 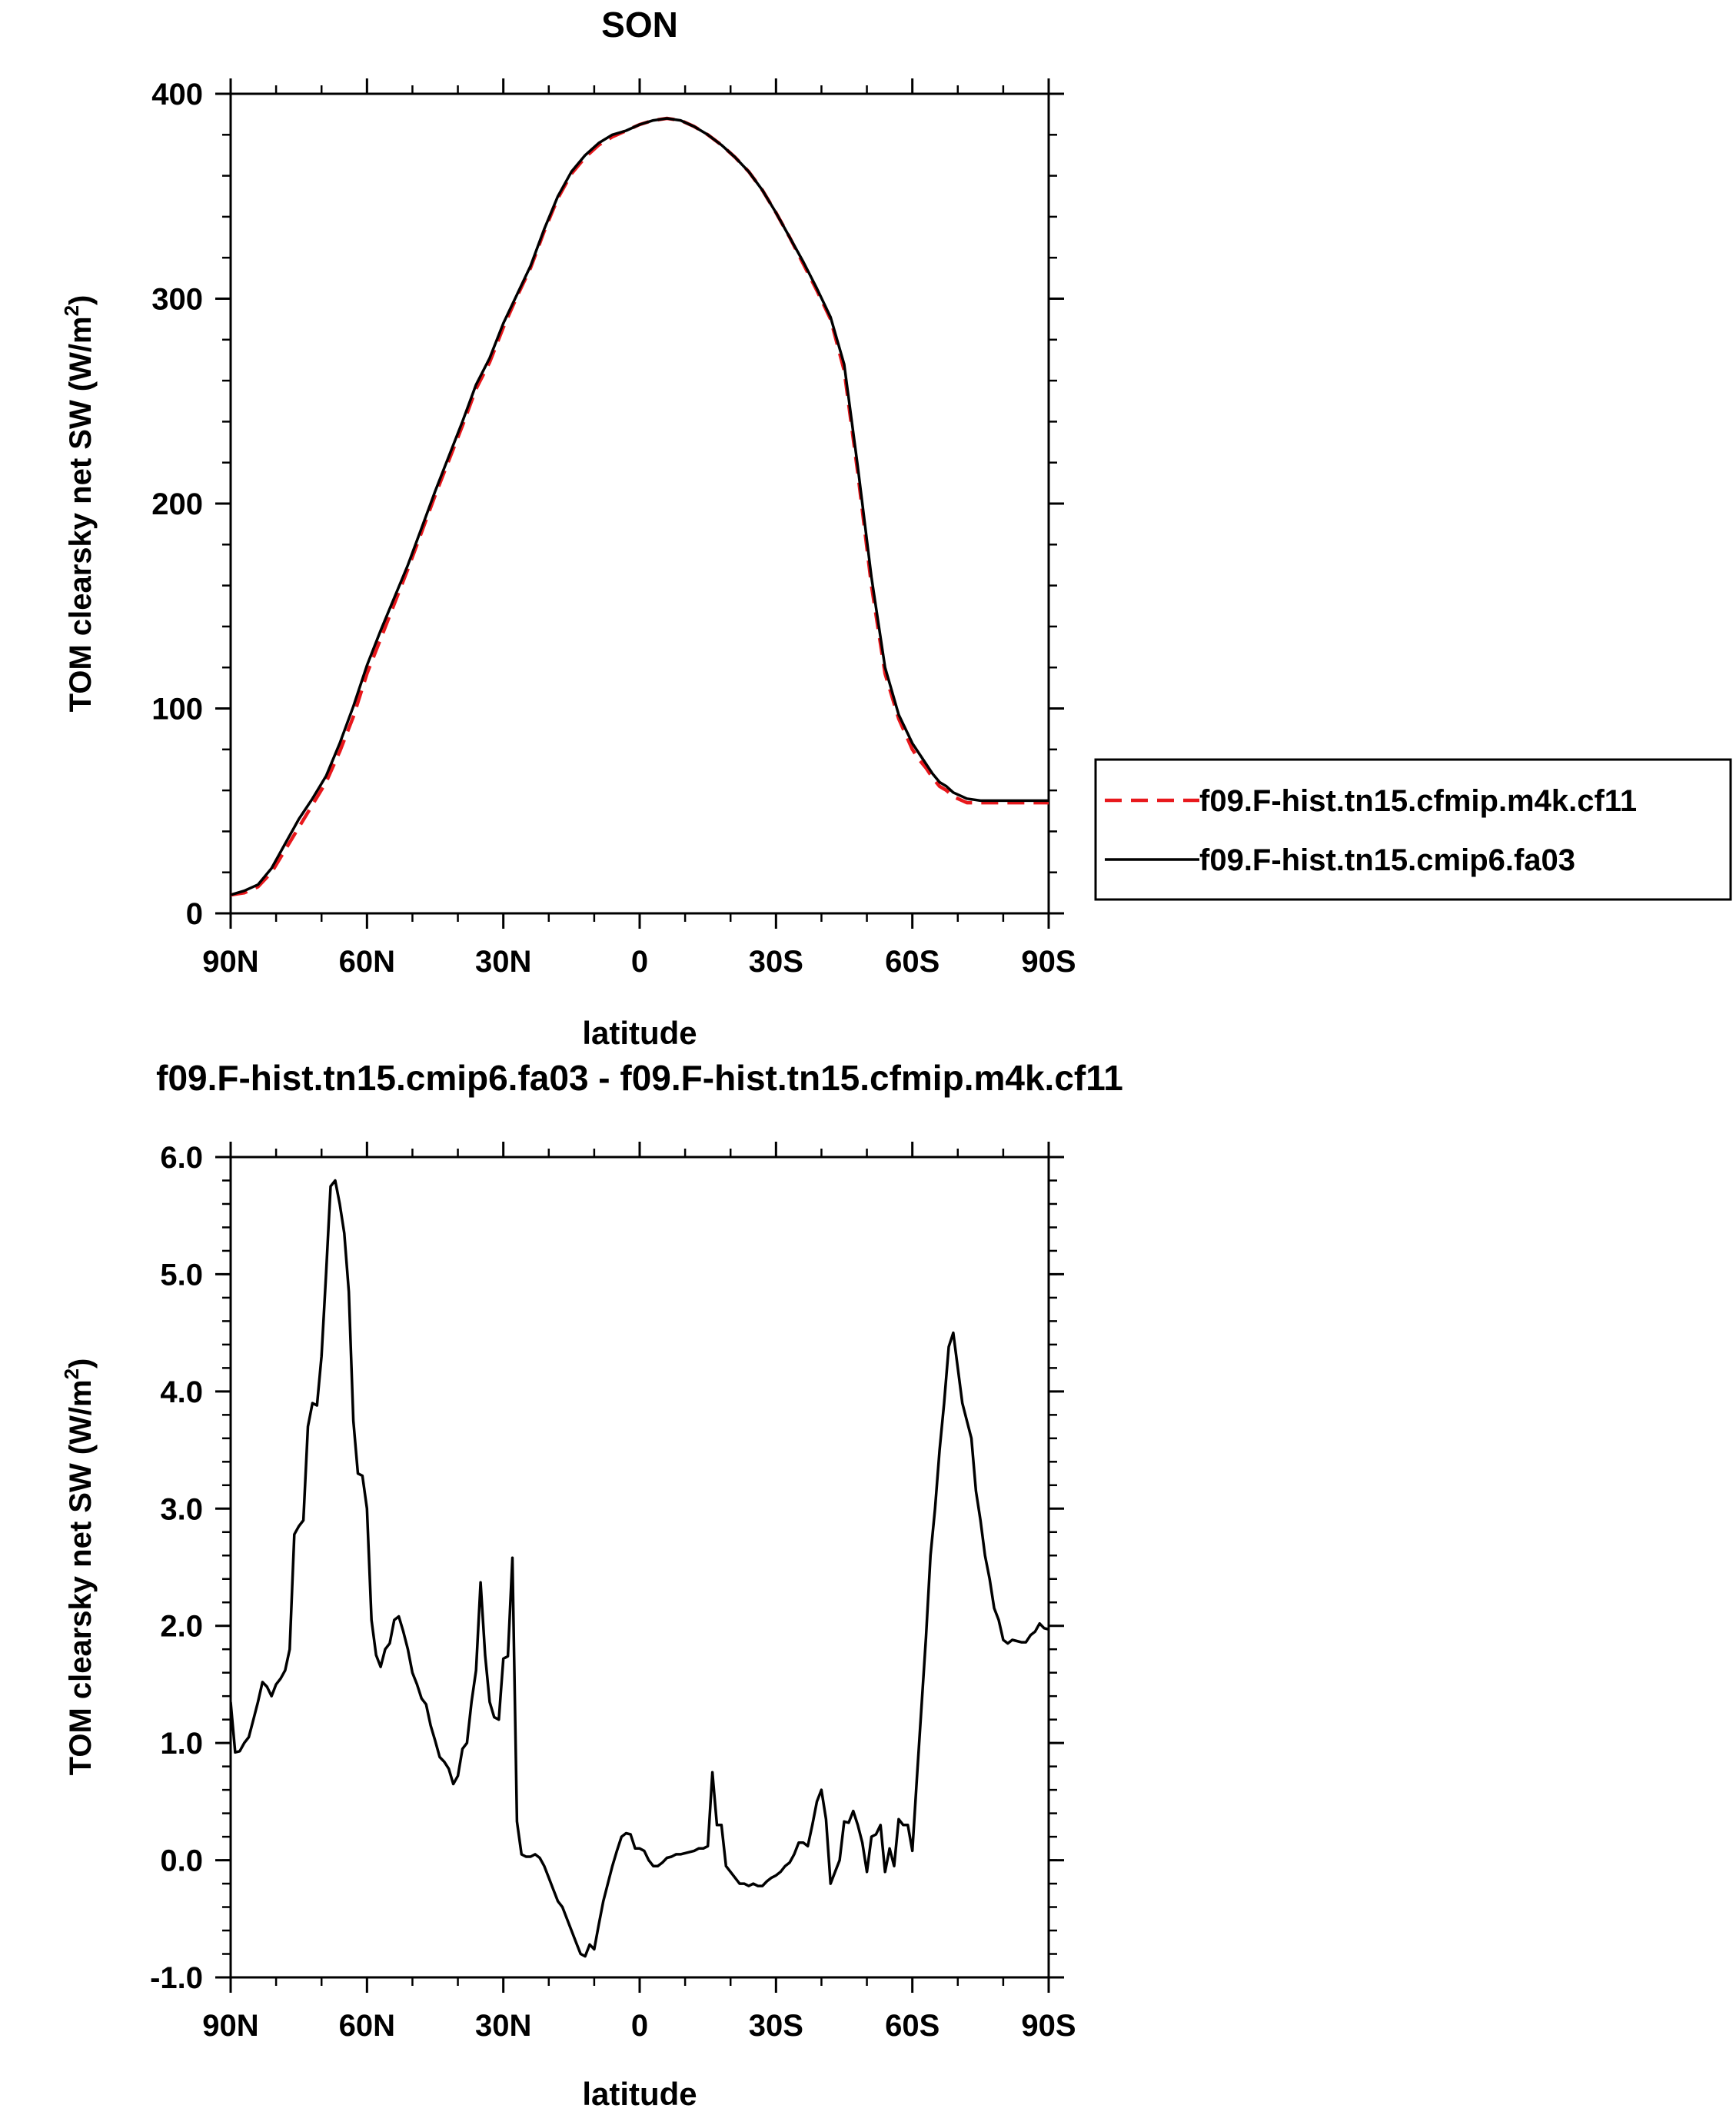 What do you see at coordinates (639, 25) in the screenshot?
I see `chart-title: SON` at bounding box center [639, 25].